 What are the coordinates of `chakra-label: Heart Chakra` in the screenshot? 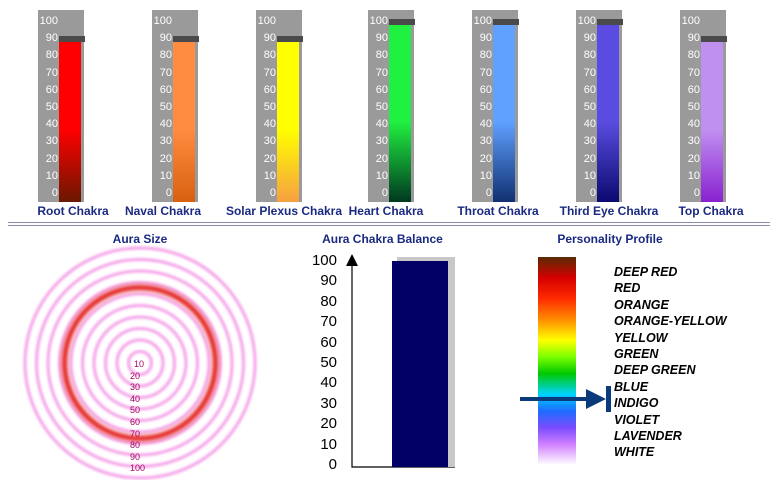 It's located at (386, 211).